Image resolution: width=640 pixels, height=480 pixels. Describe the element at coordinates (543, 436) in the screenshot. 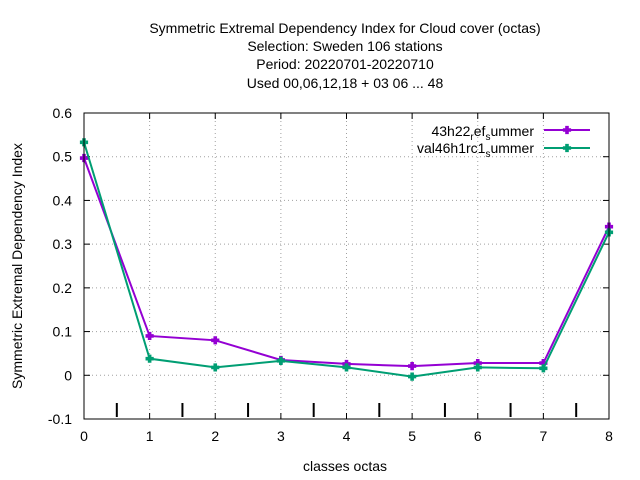

I see `x-tick-label: 7` at that location.